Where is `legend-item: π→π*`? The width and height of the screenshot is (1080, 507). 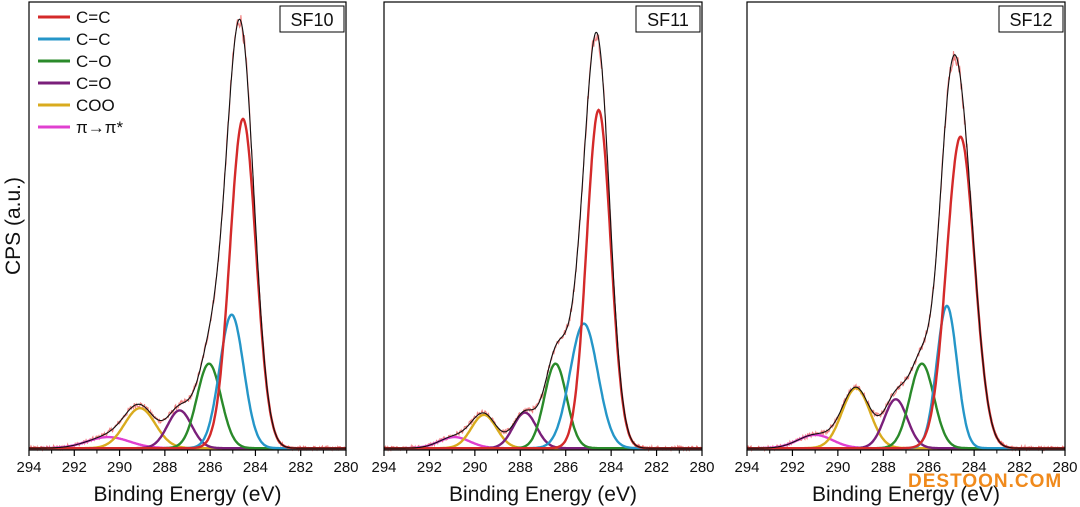 legend-item: π→π* is located at coordinates (80, 127).